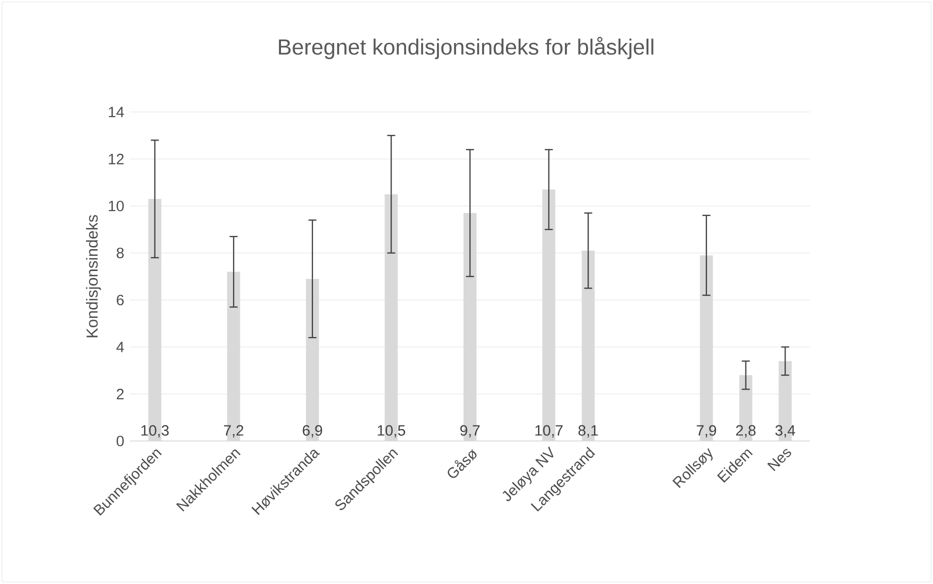 This screenshot has height=584, width=933. What do you see at coordinates (120, 441) in the screenshot?
I see `y-tick-label: 0` at bounding box center [120, 441].